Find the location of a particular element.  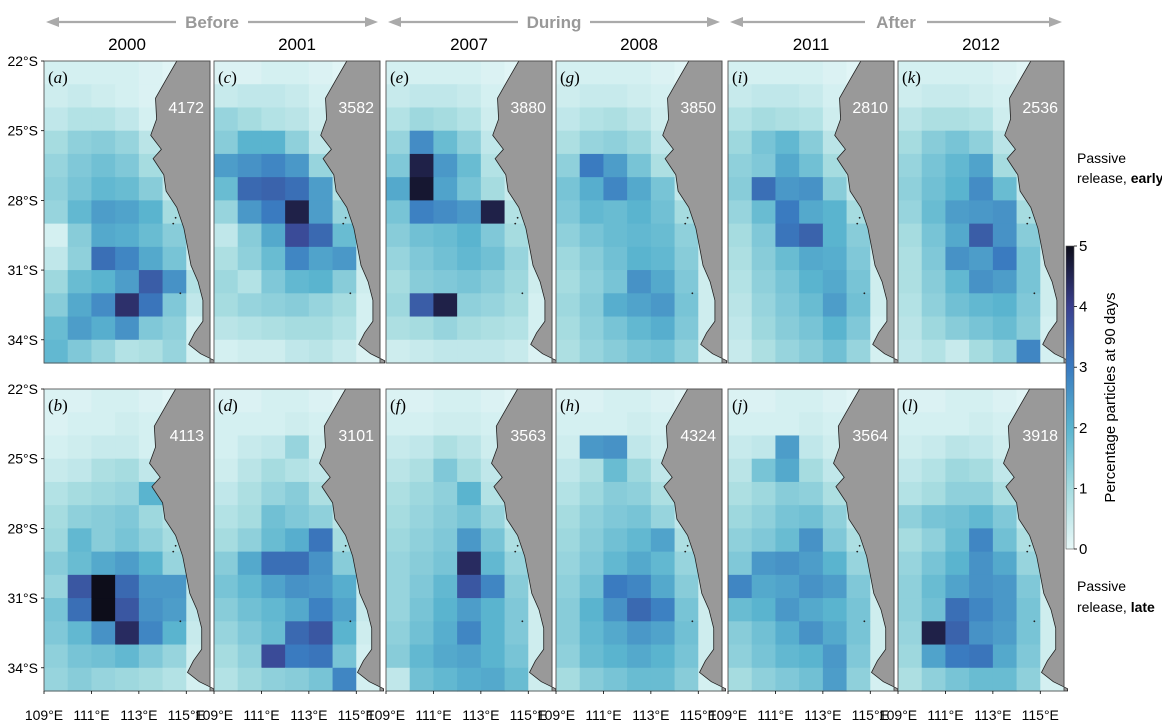

x-tick-label: 113°E is located at coordinates (308, 715).